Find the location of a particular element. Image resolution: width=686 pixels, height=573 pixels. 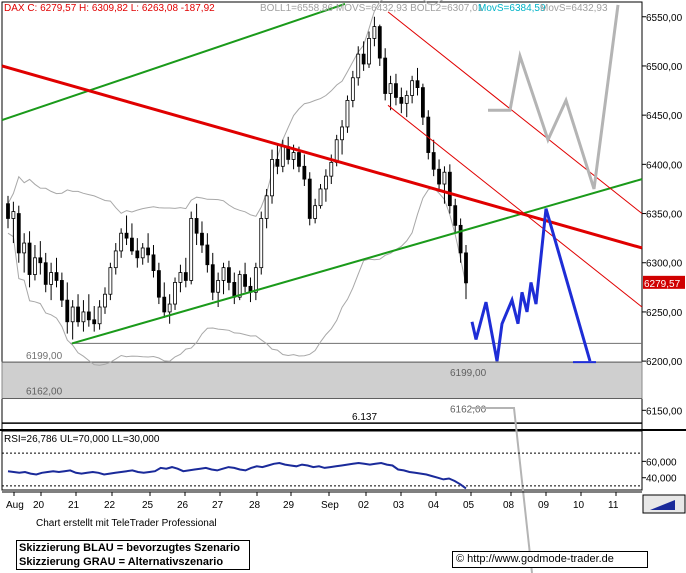

x-tick-label: 22 is located at coordinates (110, 505).